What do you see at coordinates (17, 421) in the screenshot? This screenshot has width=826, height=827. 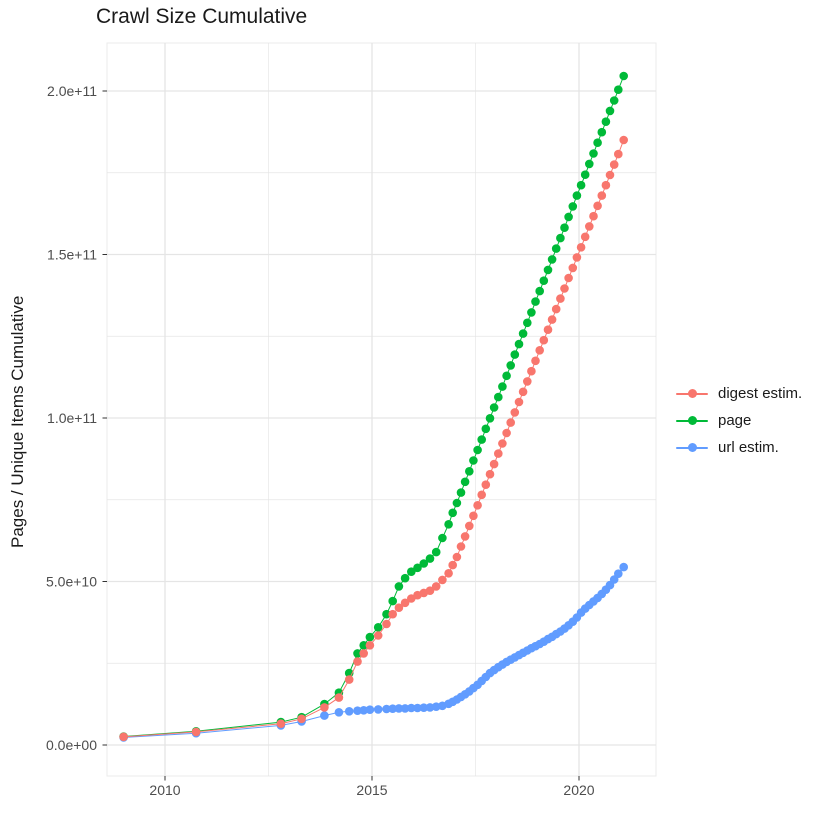 I see `y-axis-title: Pages / Unique Items Cumulative` at bounding box center [17, 421].